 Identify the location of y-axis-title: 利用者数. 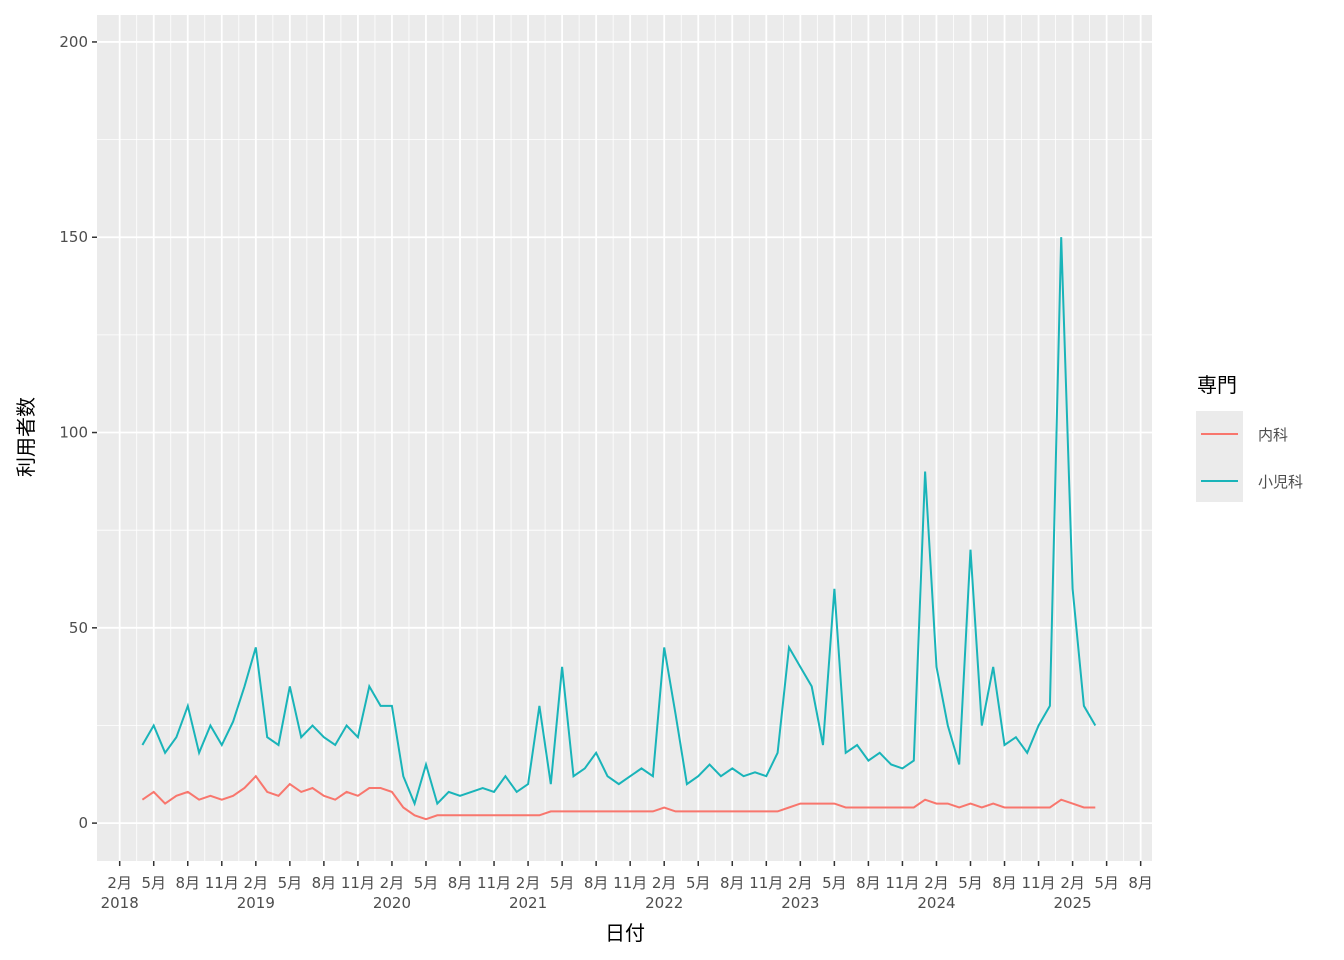
(26, 437).